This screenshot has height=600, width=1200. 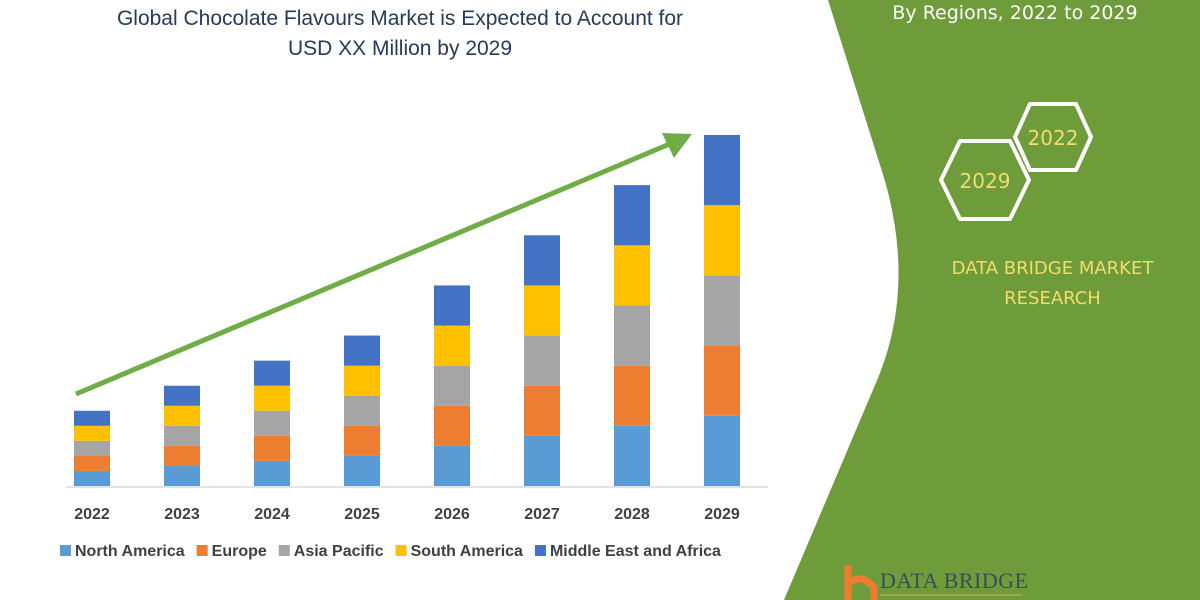 I want to click on legend-label: South America, so click(x=467, y=551).